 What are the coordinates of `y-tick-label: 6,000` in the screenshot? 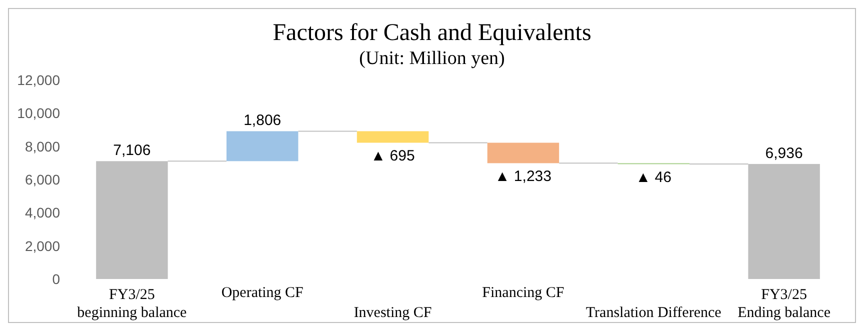 It's located at (42, 180).